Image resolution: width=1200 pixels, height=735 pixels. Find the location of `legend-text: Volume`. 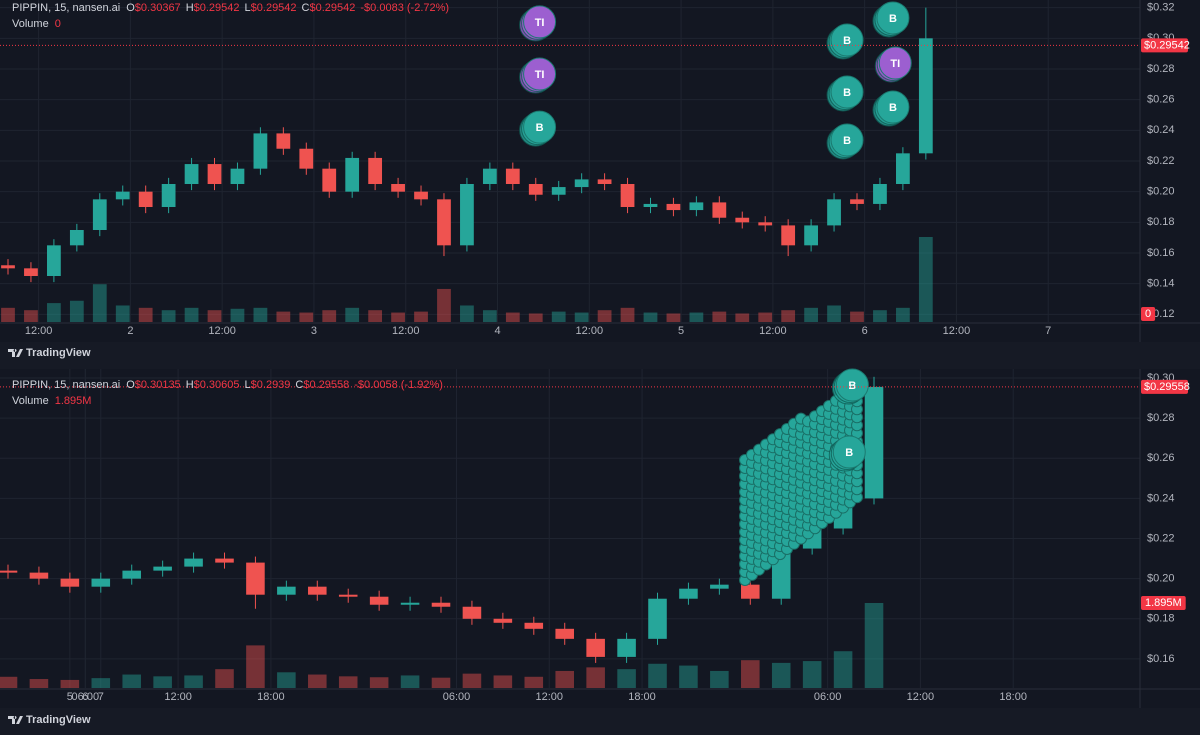

legend-text: Volume is located at coordinates (30, 401).